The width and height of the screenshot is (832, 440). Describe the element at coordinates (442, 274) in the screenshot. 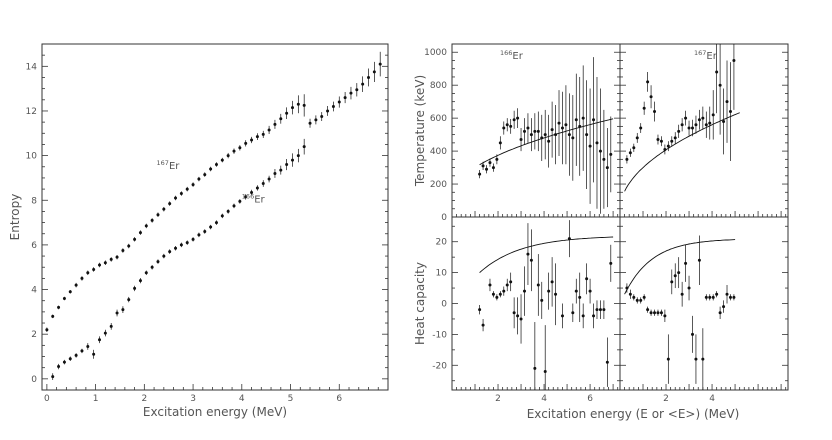

I see `y-tick-label: 10` at that location.